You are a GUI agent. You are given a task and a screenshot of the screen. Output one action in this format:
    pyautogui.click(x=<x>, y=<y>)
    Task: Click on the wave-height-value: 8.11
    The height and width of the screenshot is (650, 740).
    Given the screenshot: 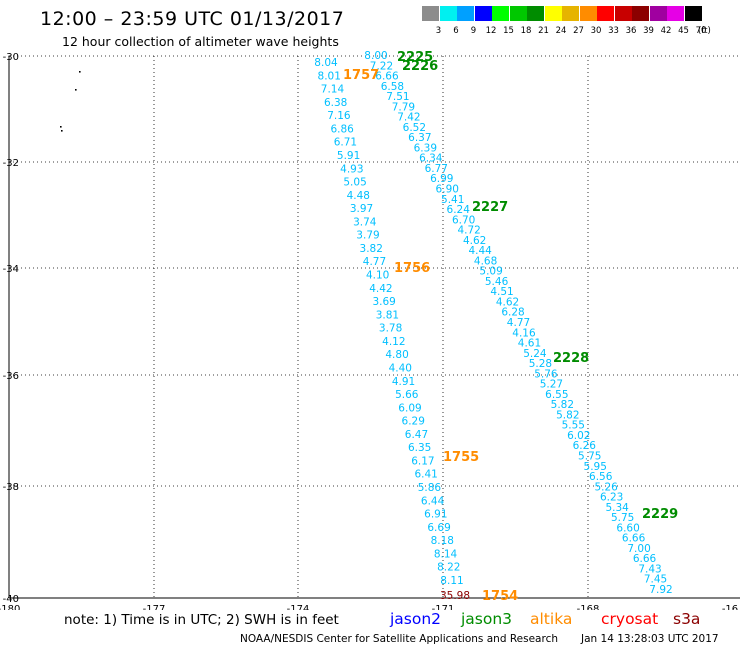 What is the action you would take?
    pyautogui.click(x=451, y=581)
    